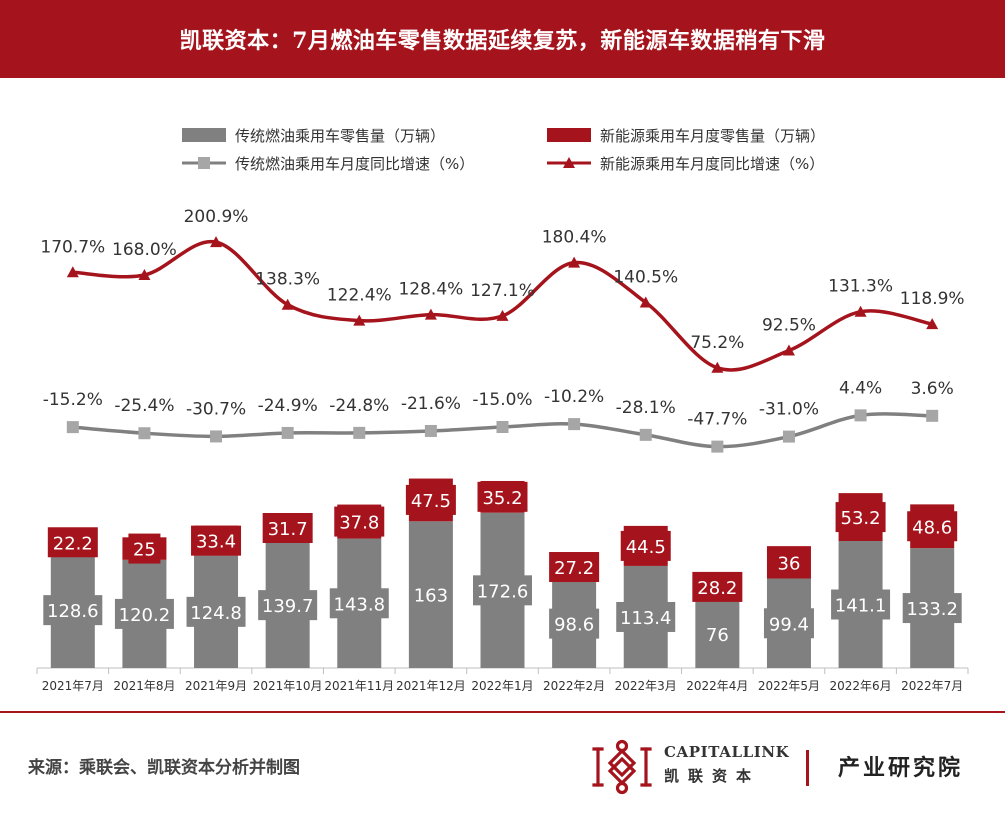 The image size is (1005, 814). What do you see at coordinates (216, 409) in the screenshot?
I see `data-label-fuel-yoy: -30.7%` at bounding box center [216, 409].